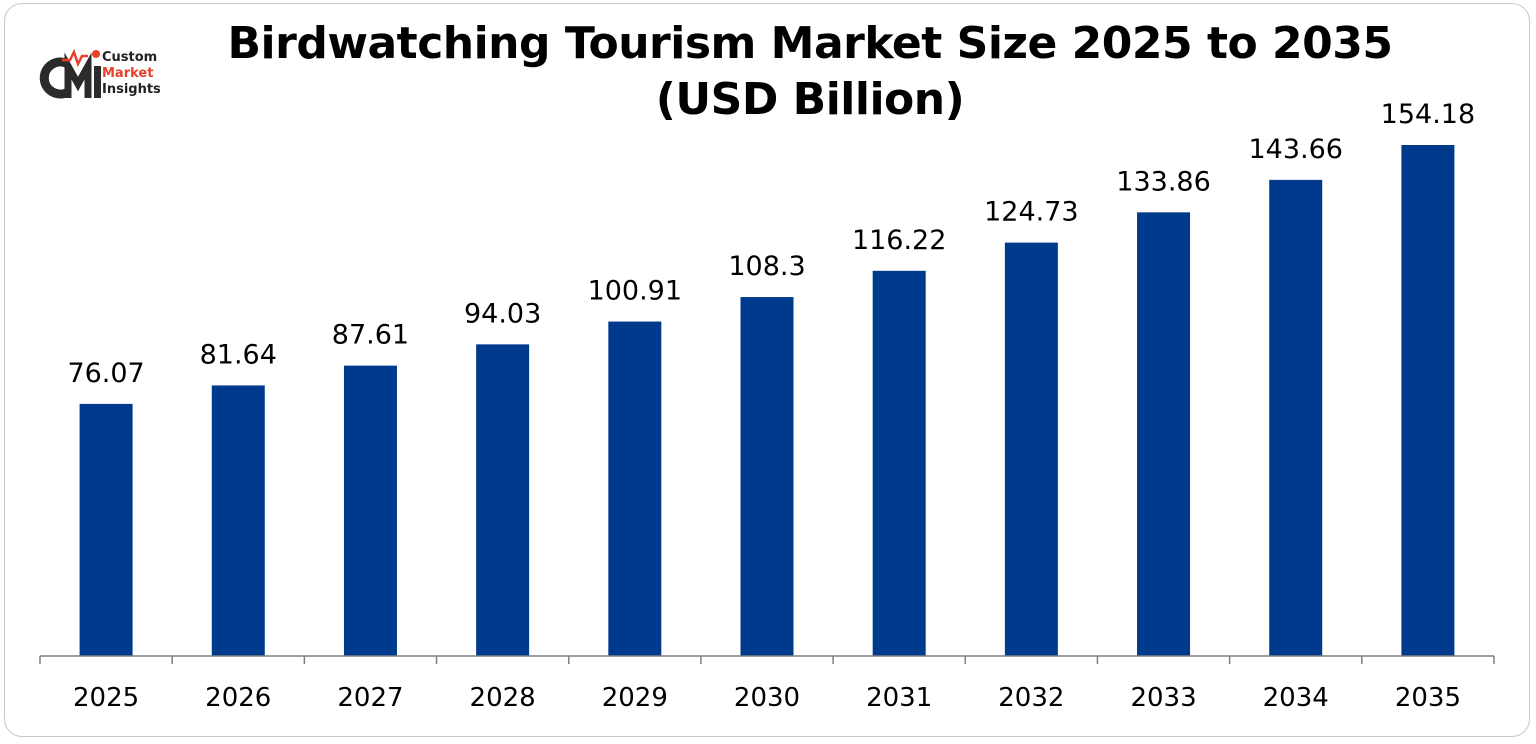  Describe the element at coordinates (1031, 212) in the screenshot. I see `data-label-2032: 124.73` at that location.